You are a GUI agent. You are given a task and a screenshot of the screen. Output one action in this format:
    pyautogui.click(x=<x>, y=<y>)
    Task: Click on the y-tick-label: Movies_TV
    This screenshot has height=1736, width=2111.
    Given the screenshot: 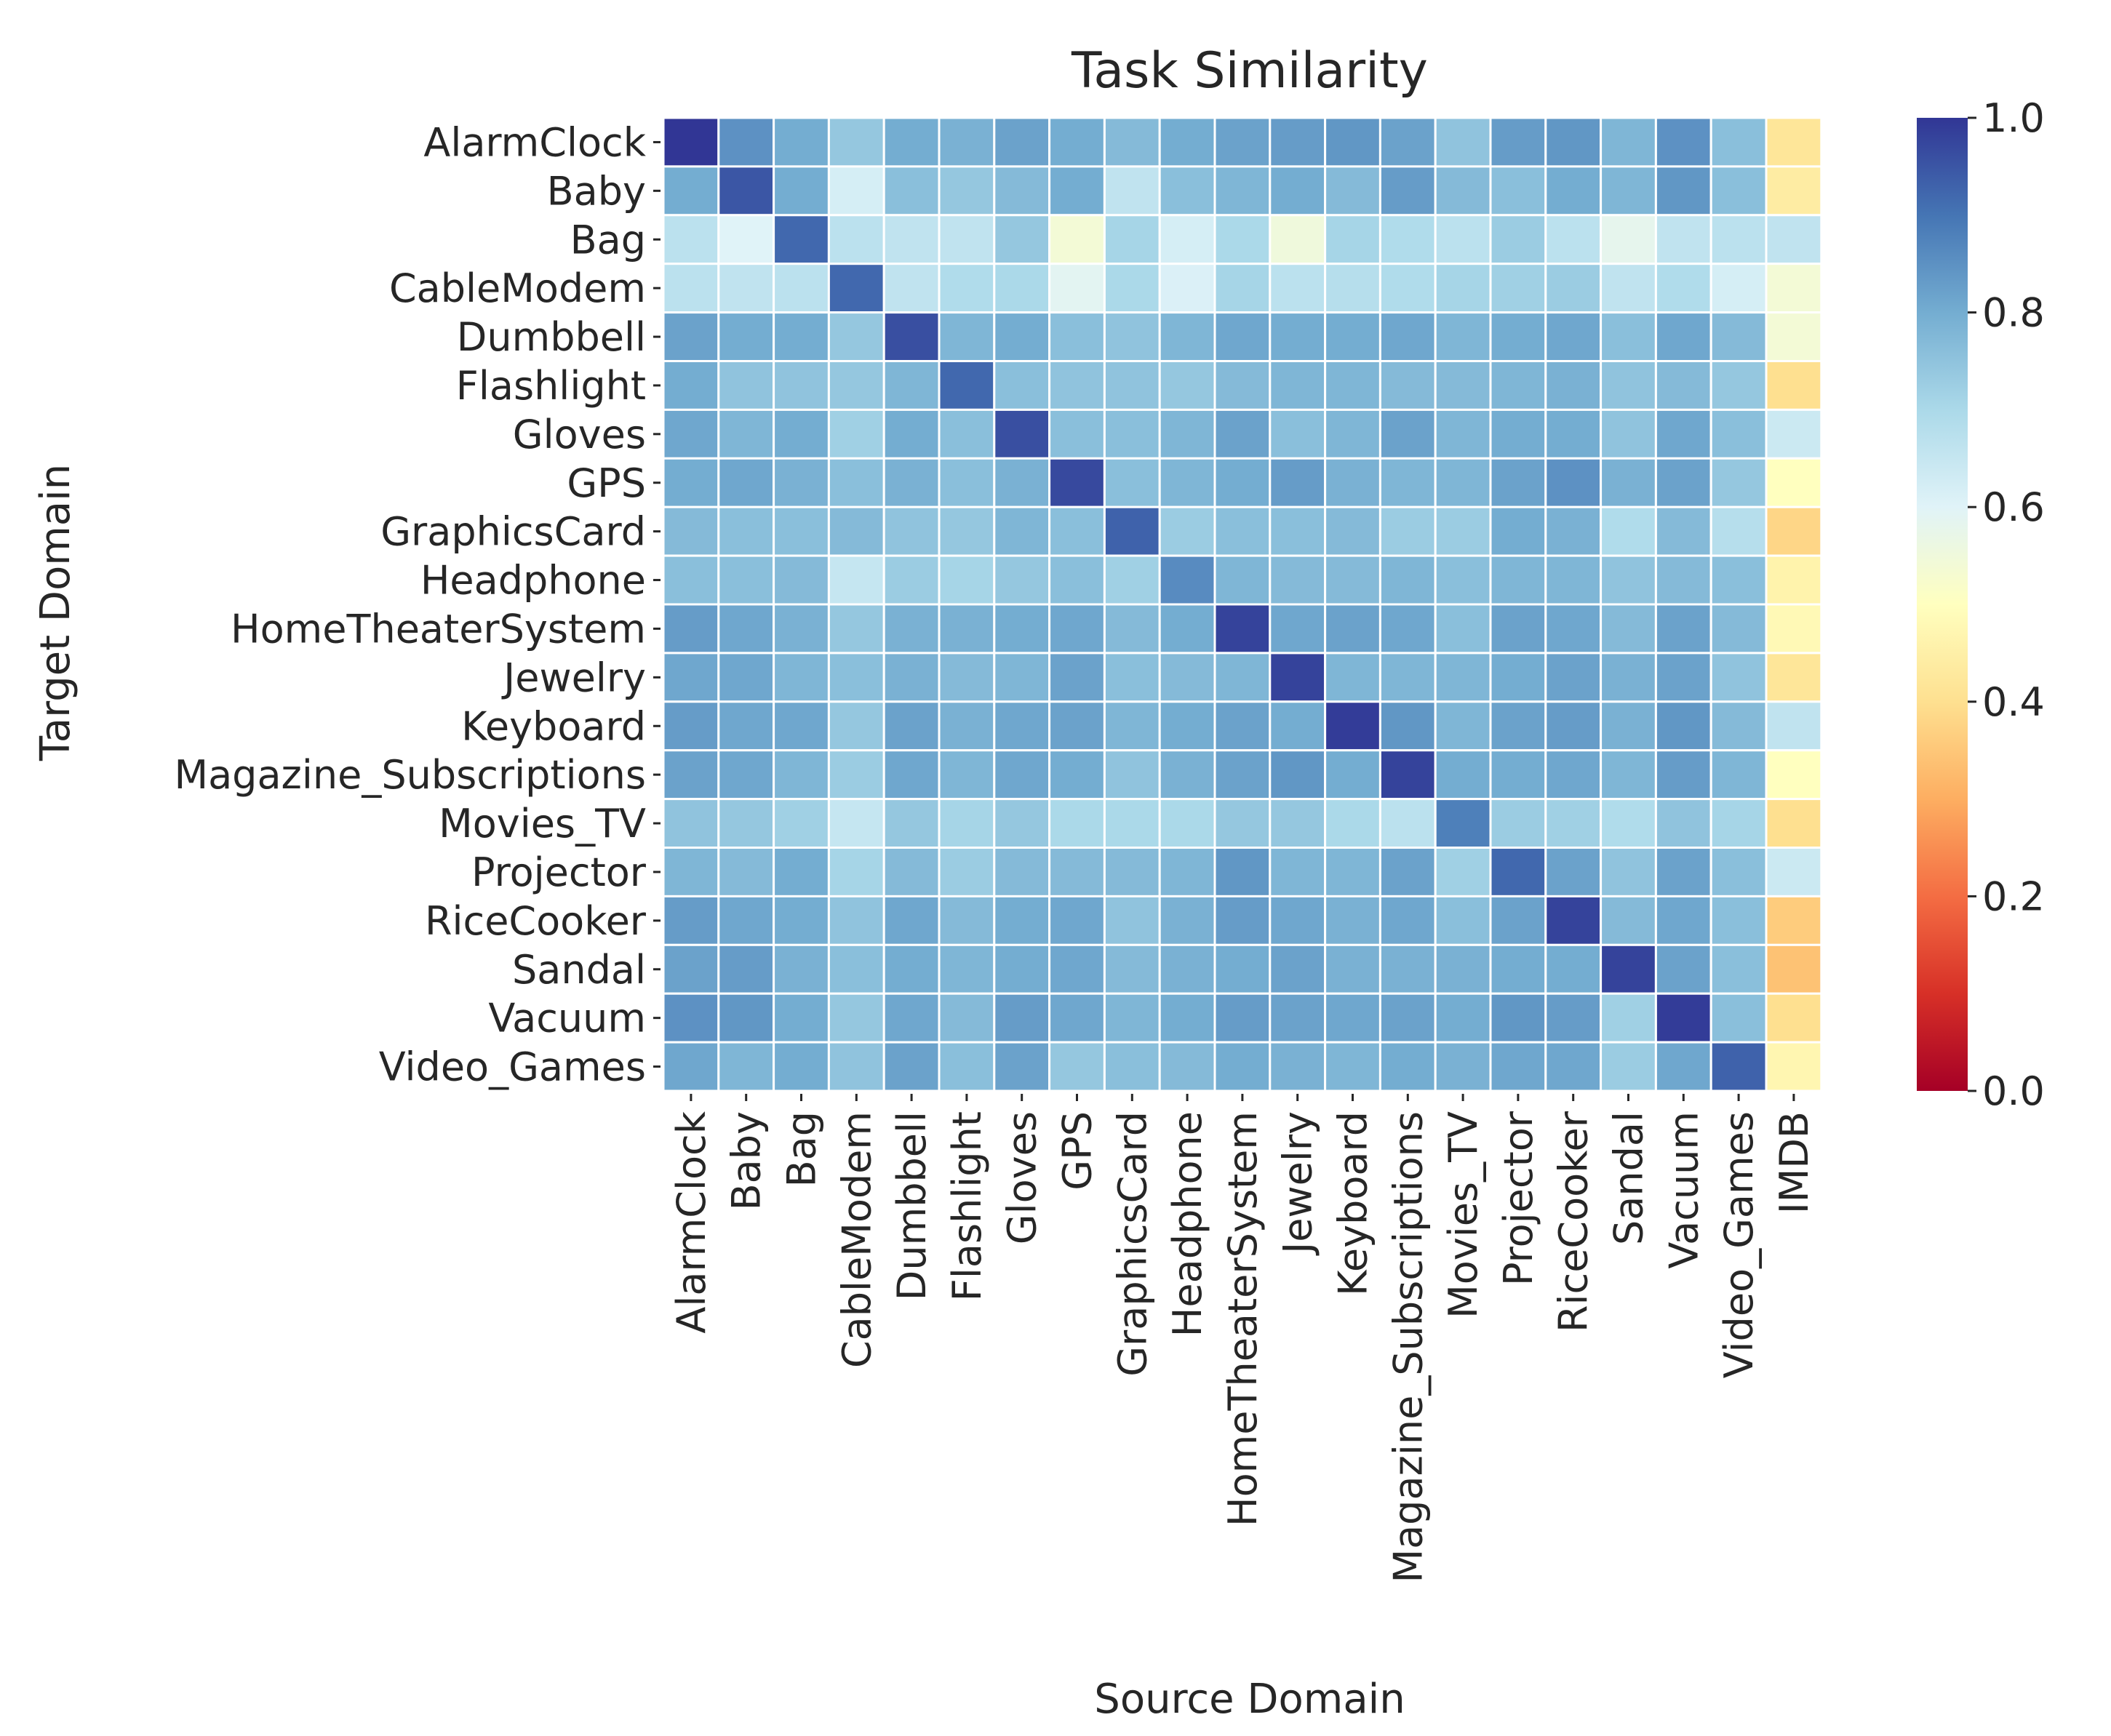 What is the action you would take?
    pyautogui.click(x=542, y=824)
    